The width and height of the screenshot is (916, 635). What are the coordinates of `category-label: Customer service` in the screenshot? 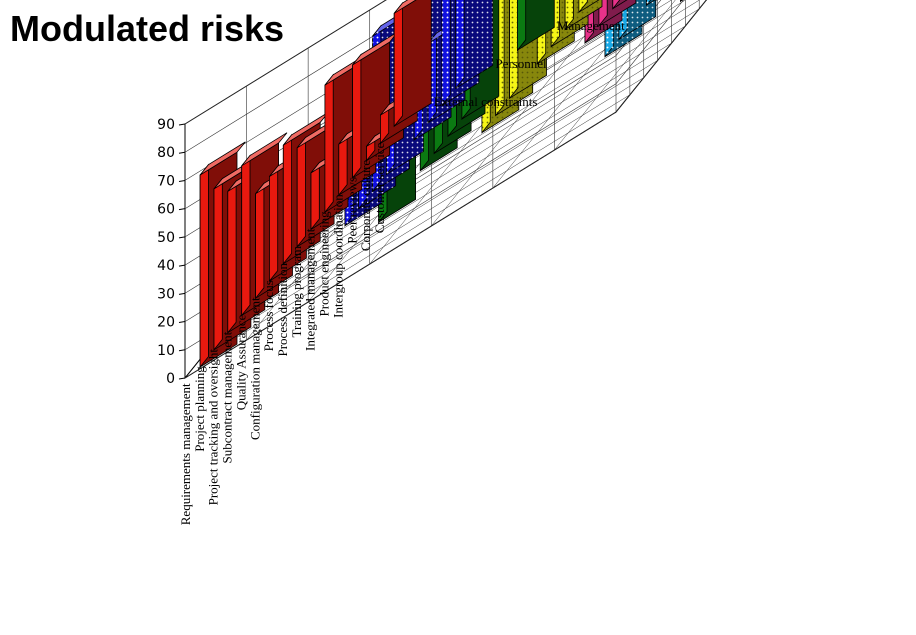 It's located at (379, 187).